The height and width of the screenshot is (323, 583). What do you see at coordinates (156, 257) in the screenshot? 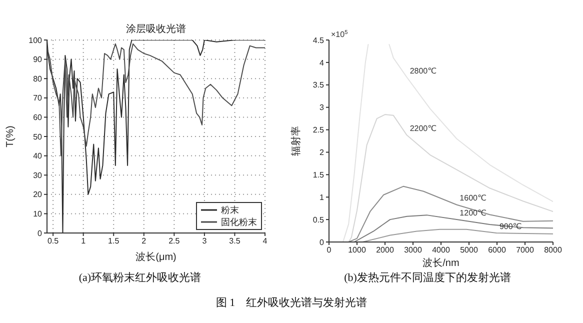
I see `x-axis-title: 波长(μm)` at bounding box center [156, 257].